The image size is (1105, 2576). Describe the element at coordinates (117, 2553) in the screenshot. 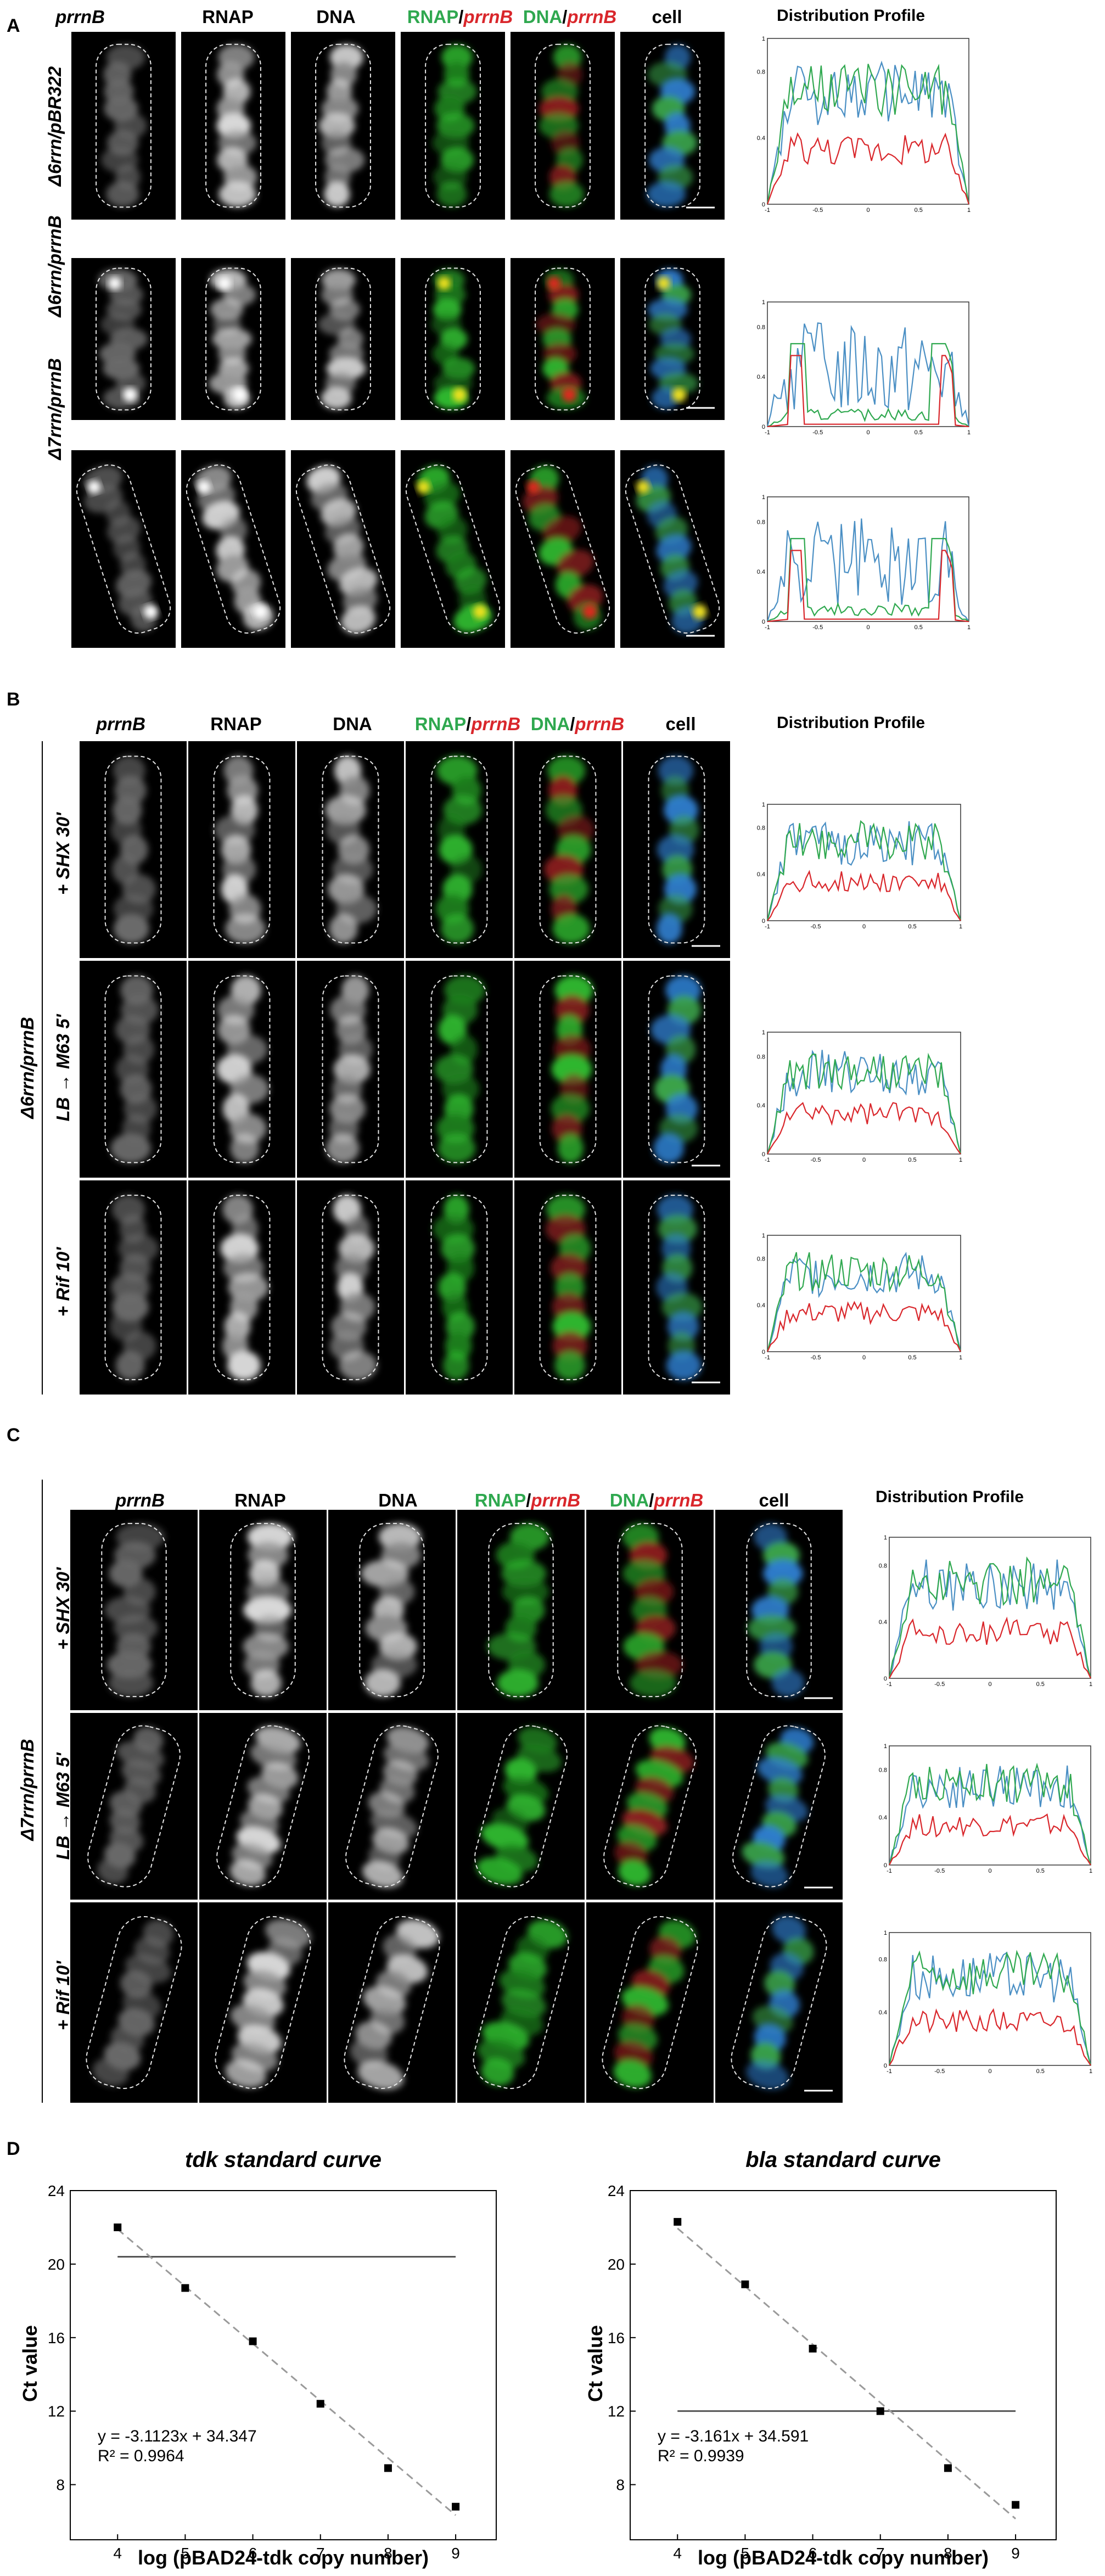

I see `x-tick-label: 4` at that location.